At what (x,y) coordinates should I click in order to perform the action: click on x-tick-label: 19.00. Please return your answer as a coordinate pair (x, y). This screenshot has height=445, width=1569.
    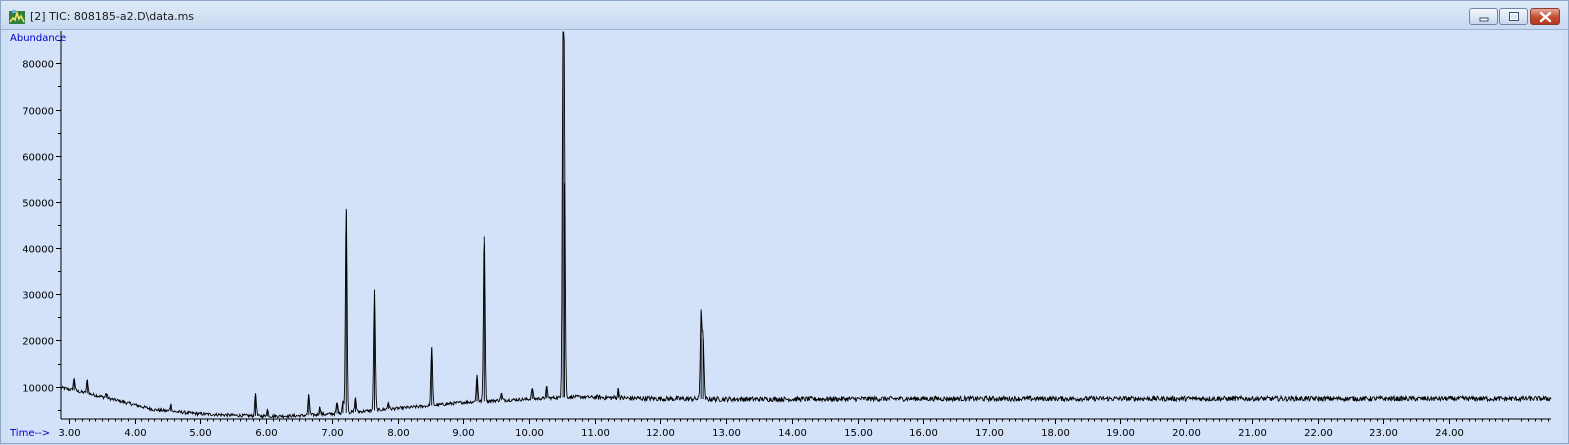
    Looking at the image, I should click on (1120, 433).